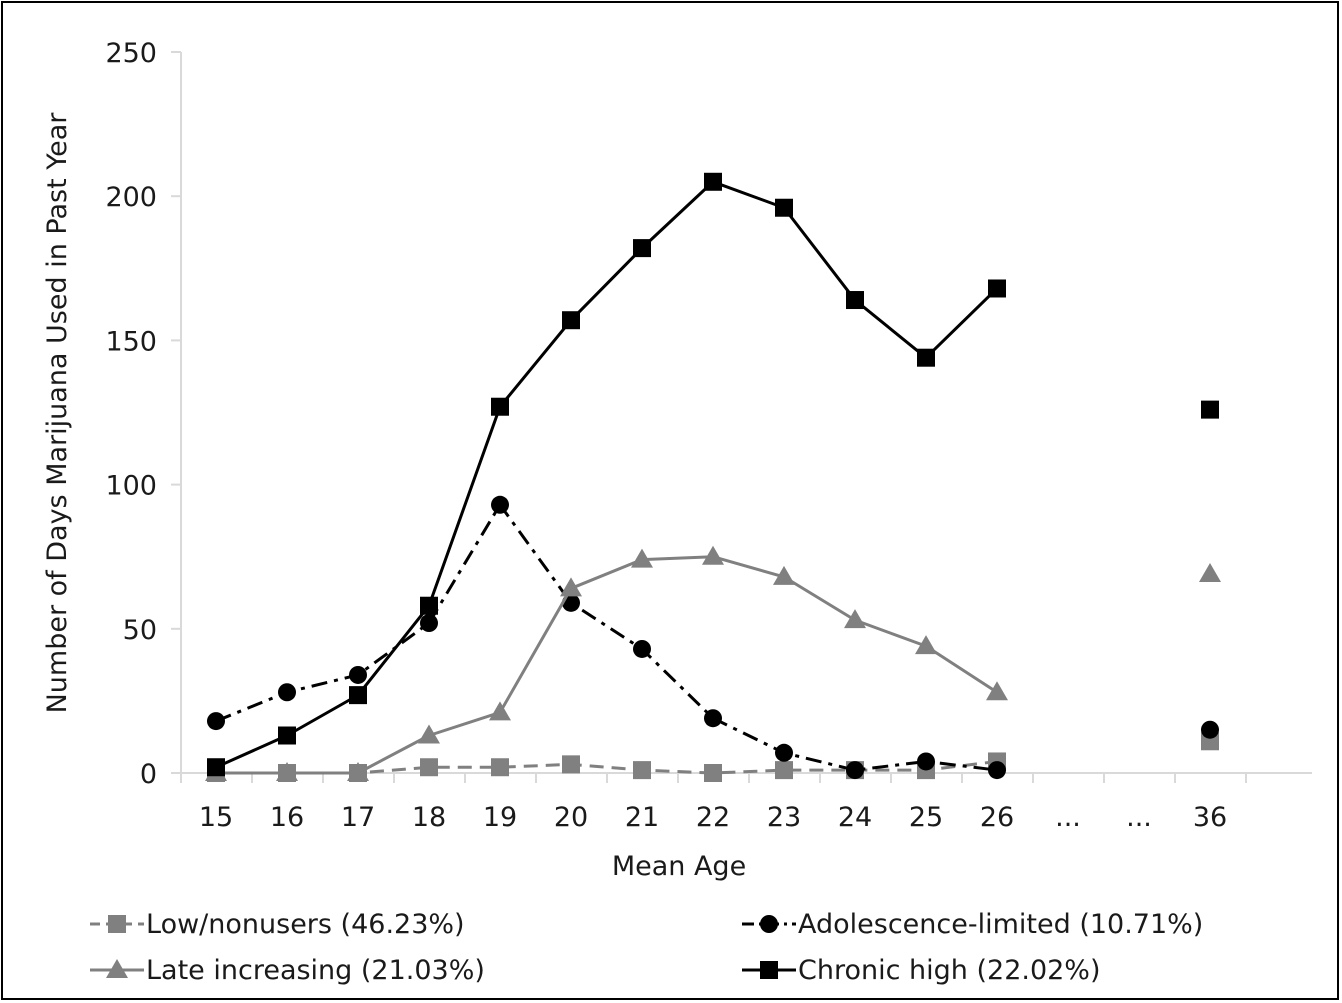 The height and width of the screenshot is (1003, 1342). I want to click on legend-item-chronic-high: Chronic high (22.02%), so click(920, 970).